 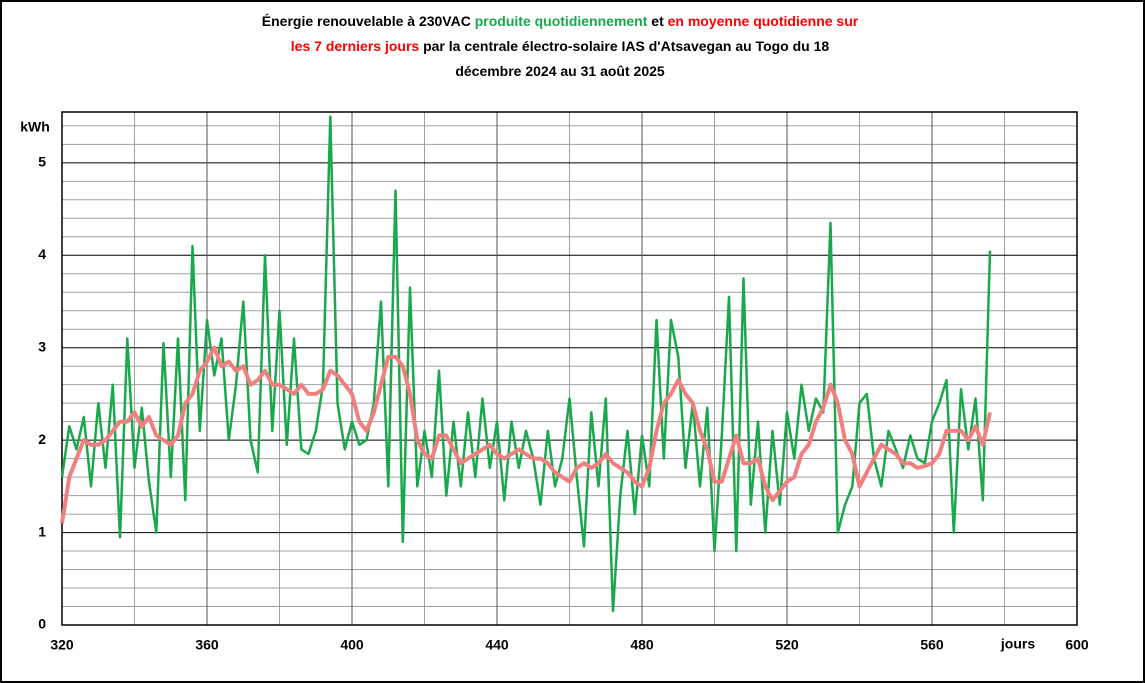 What do you see at coordinates (1017, 644) in the screenshot?
I see `x-axis-label: jours` at bounding box center [1017, 644].